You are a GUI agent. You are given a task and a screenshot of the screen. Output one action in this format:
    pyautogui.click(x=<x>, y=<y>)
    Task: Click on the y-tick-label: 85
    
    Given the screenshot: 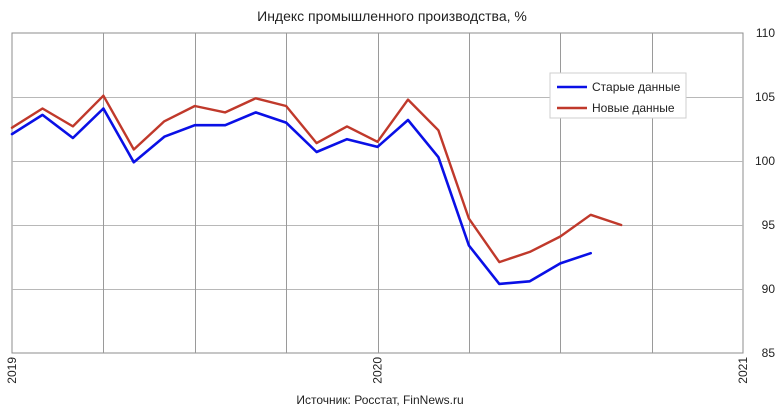 What is the action you would take?
    pyautogui.click(x=769, y=353)
    